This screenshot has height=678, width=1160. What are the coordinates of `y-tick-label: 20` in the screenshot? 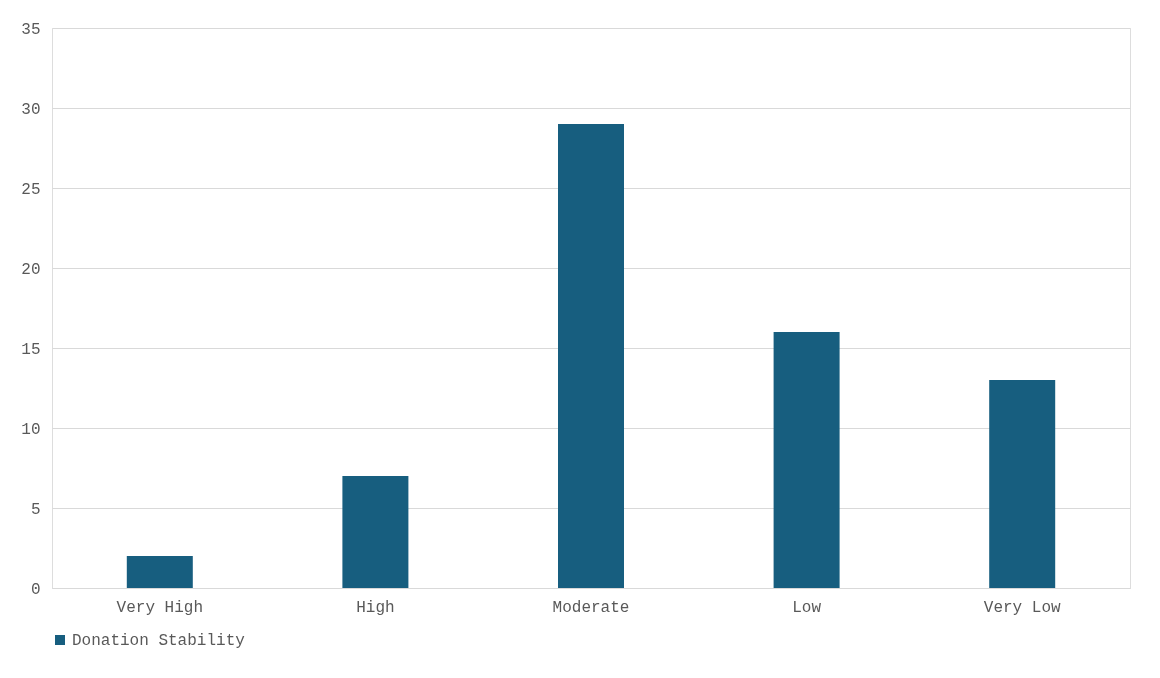 It's located at (31, 269).